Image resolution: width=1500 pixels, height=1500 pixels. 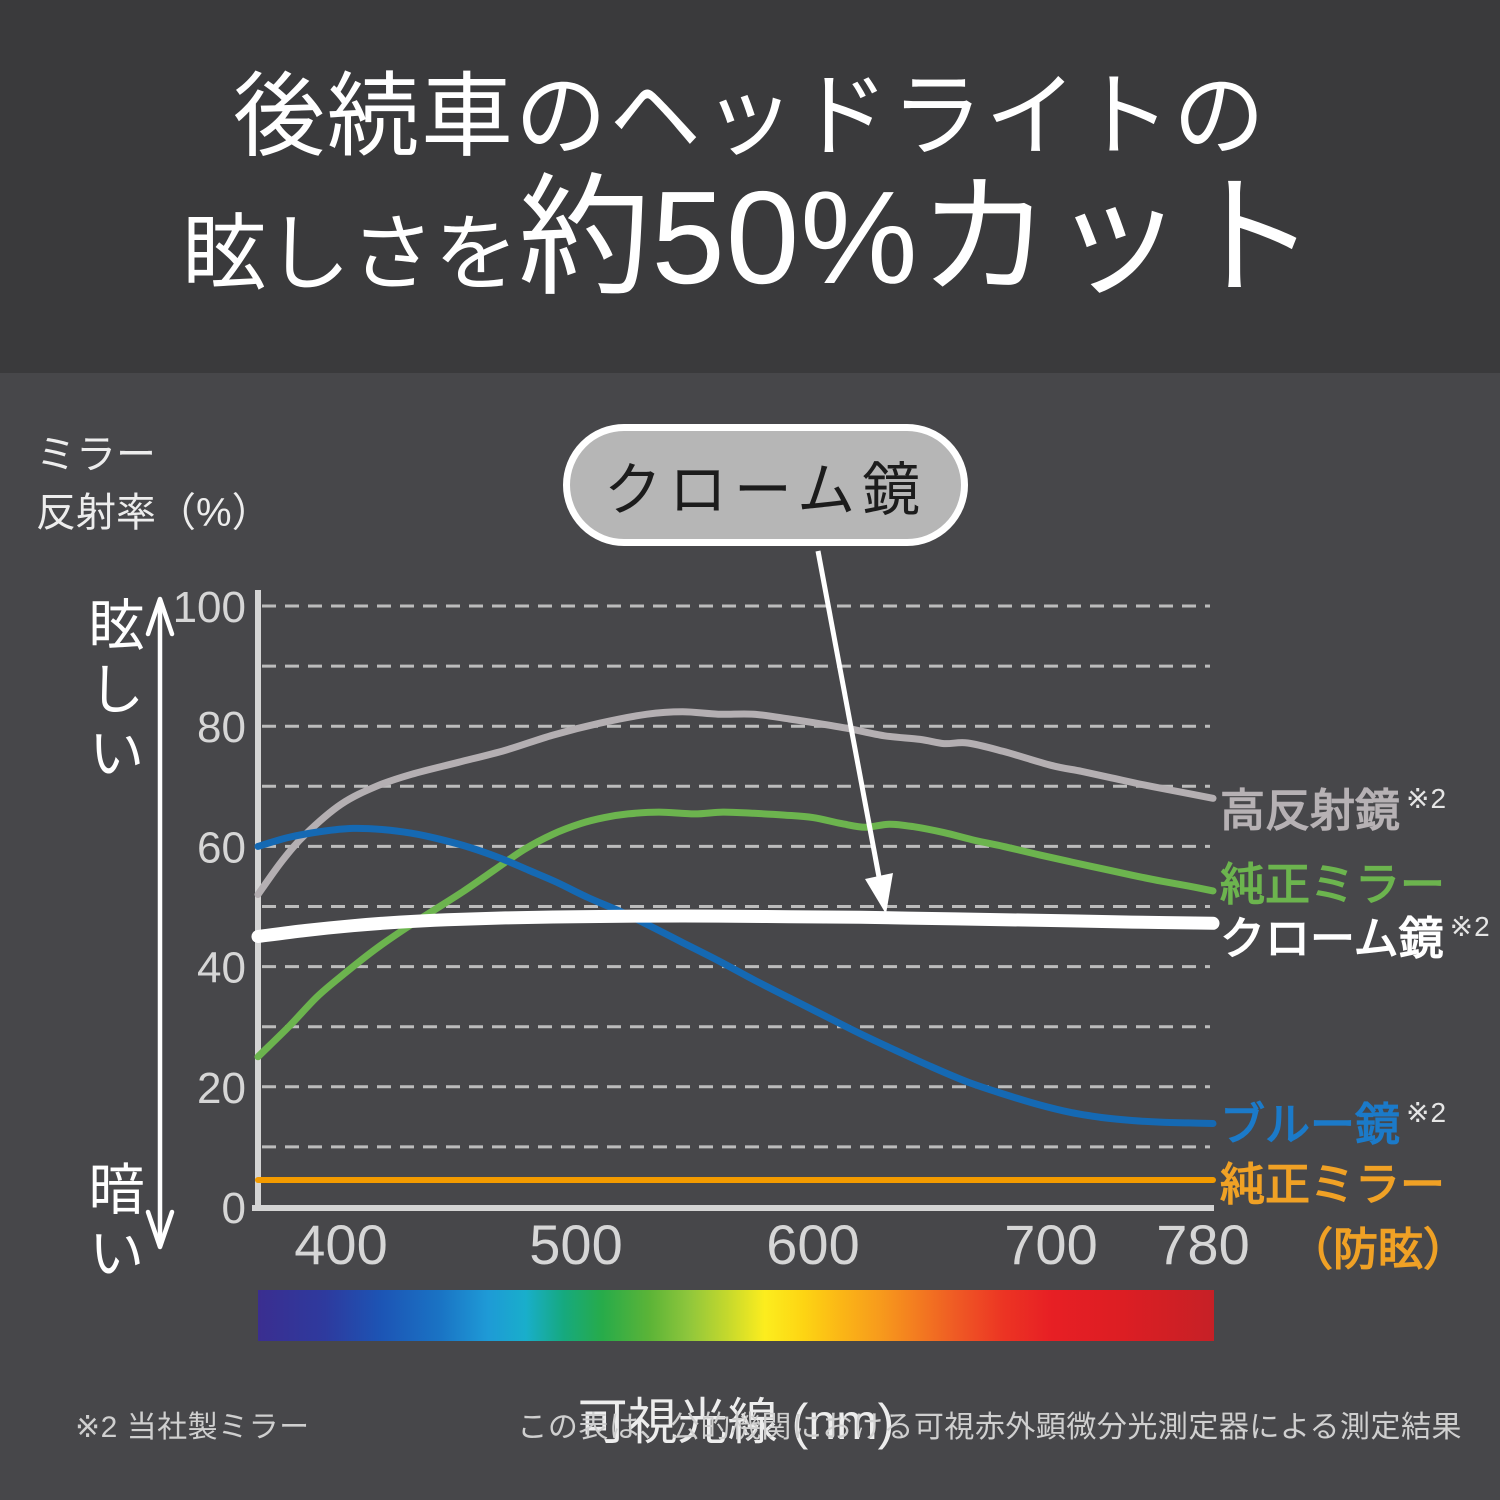 What do you see at coordinates (209, 607) in the screenshot?
I see `y-tick-label-100: 100` at bounding box center [209, 607].